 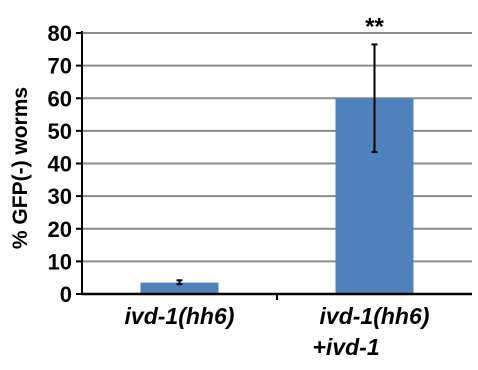 I want to click on y-tick-label: 30, so click(x=60, y=196).